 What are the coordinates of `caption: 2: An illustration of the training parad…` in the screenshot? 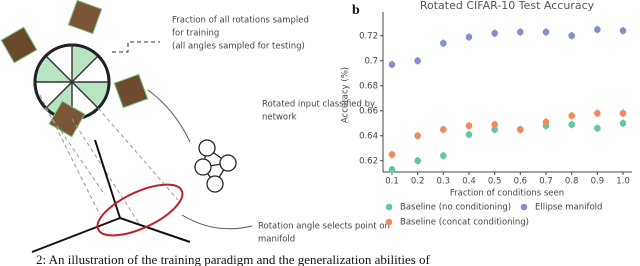 It's located at (233, 259).